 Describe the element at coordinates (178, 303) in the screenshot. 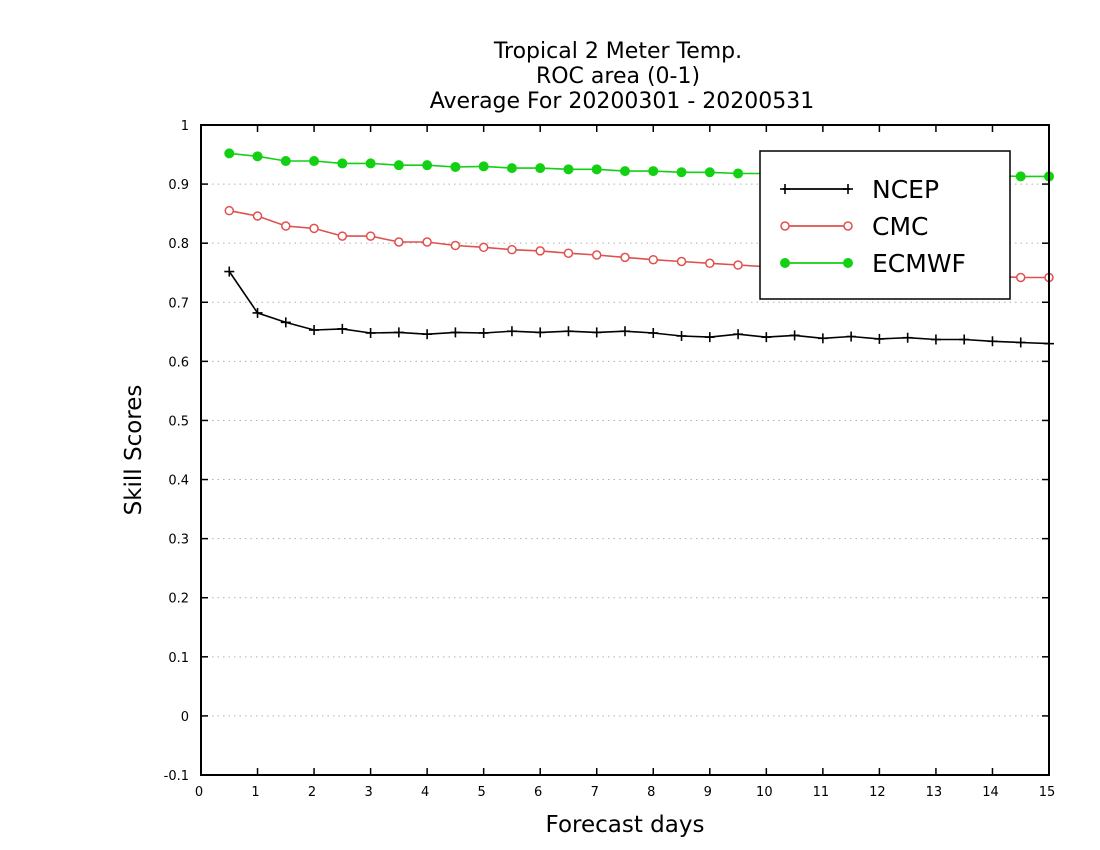

I see `y-tick-label: 0.7` at that location.